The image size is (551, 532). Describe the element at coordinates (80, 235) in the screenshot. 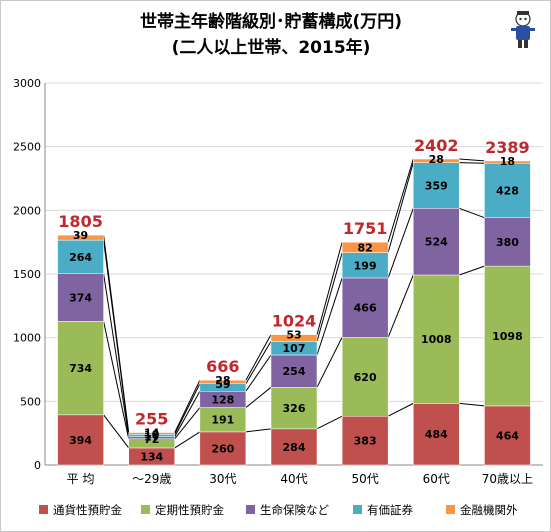

I see `segment-value-label: 39` at that location.